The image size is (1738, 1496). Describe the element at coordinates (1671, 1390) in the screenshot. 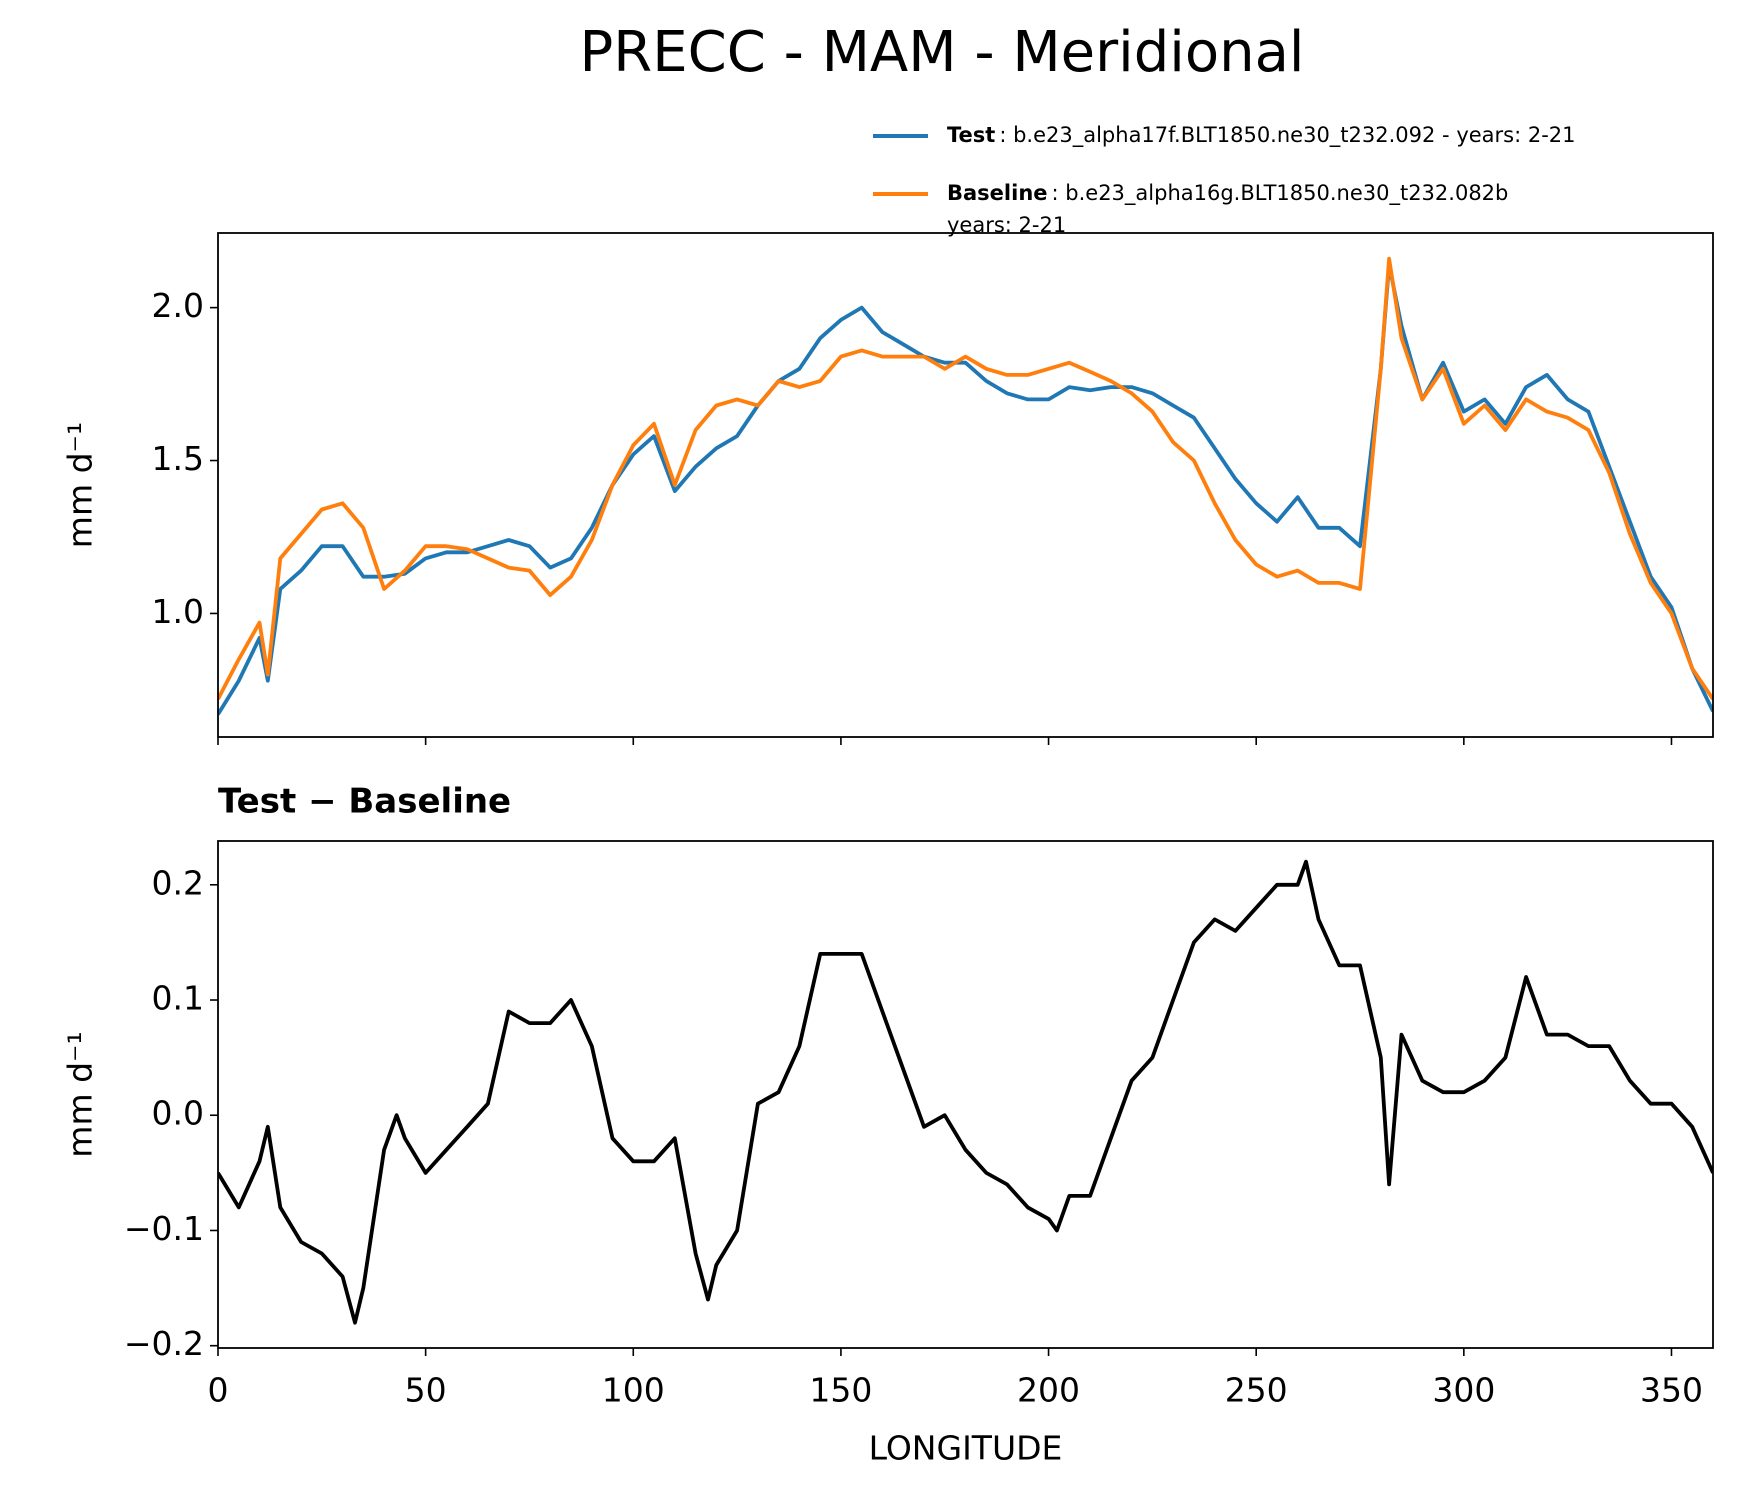

I see `x-tick-label: 350` at that location.